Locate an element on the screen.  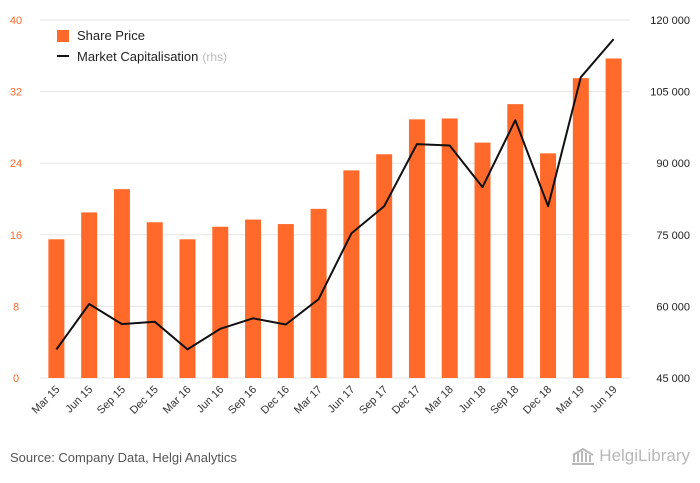
x-tick-label: Mar 19 is located at coordinates (570, 400).